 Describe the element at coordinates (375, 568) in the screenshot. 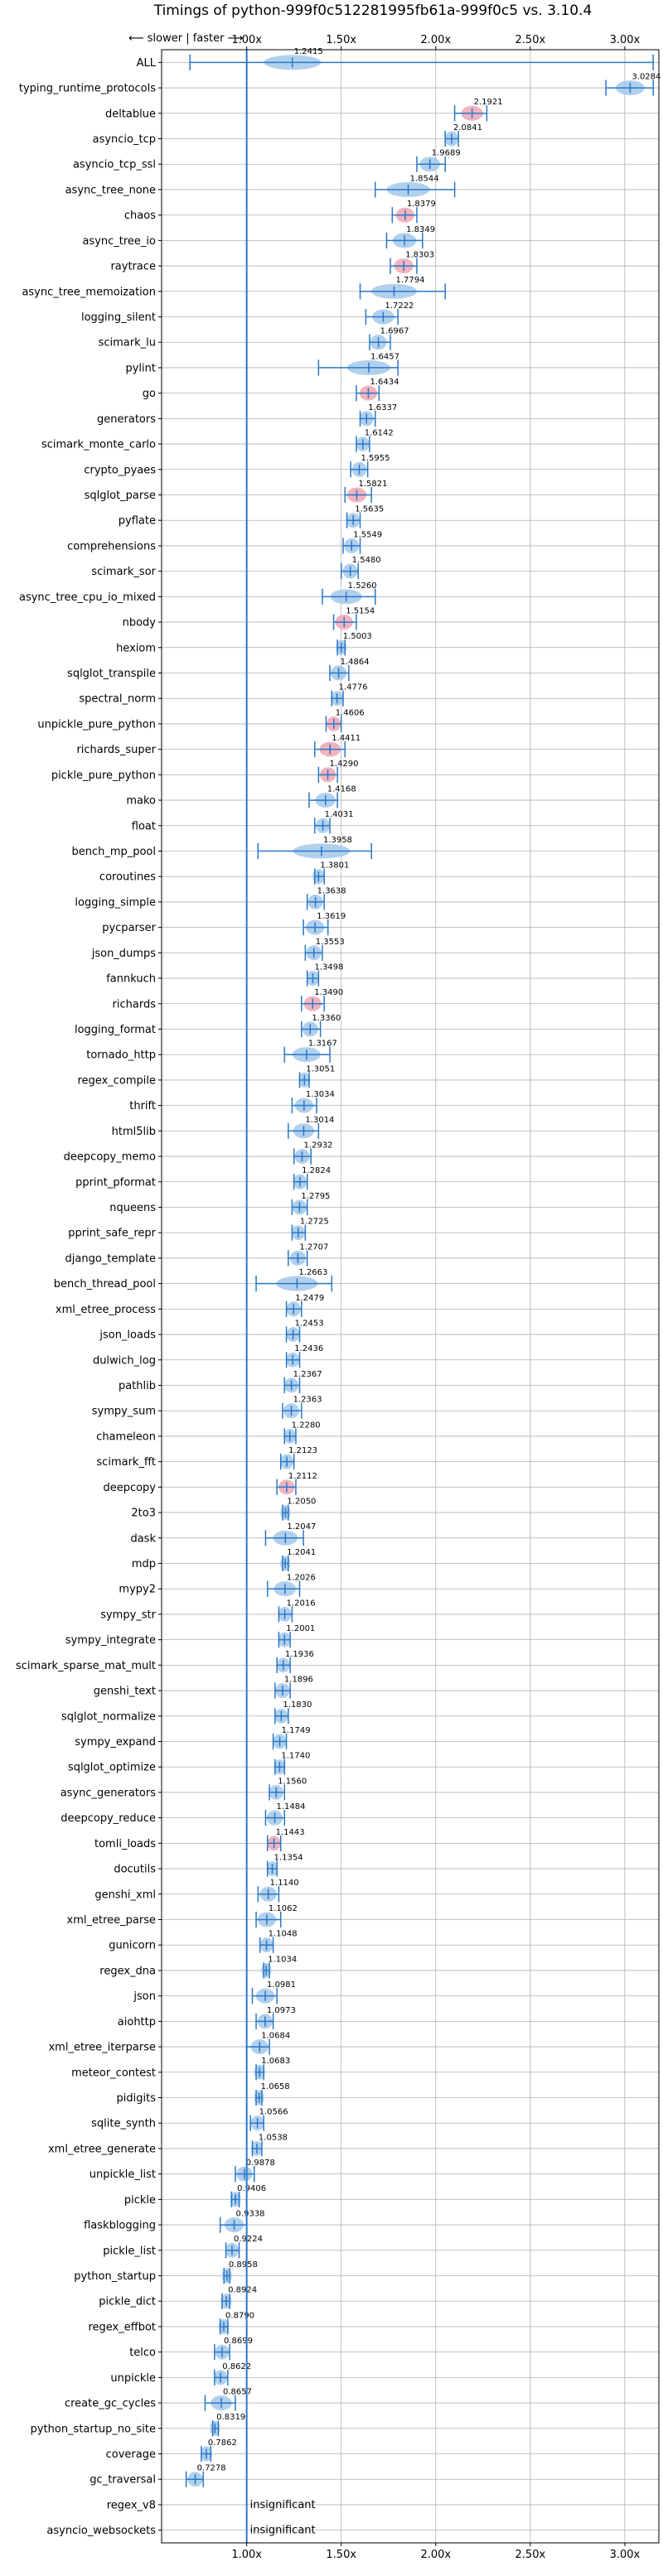

I see `benchmark-row: scimark_sor 1.5480` at that location.